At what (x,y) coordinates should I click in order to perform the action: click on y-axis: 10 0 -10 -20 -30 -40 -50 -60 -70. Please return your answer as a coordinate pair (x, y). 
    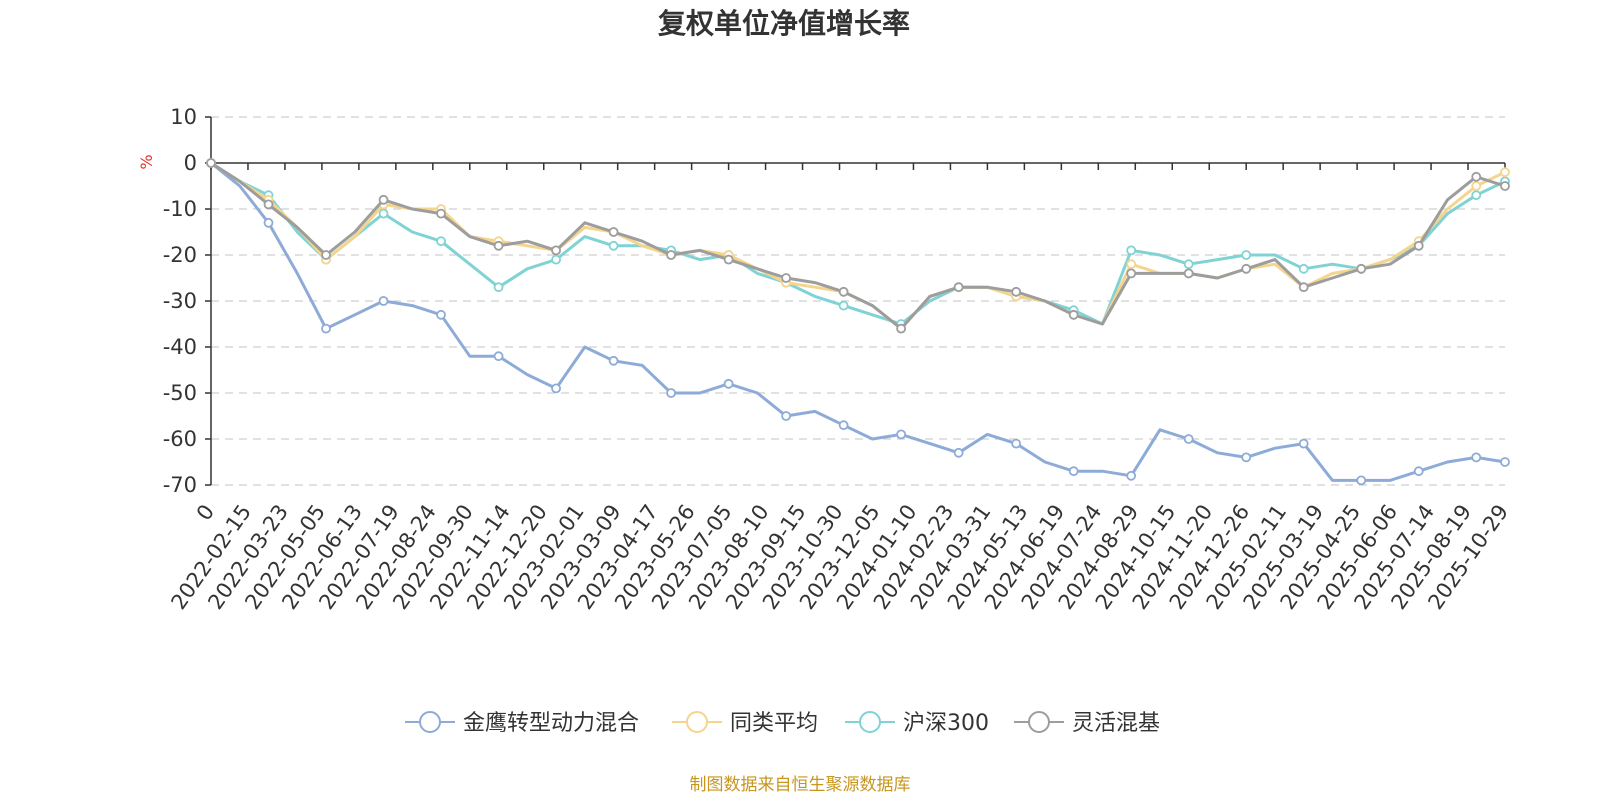
    Looking at the image, I should click on (187, 301).